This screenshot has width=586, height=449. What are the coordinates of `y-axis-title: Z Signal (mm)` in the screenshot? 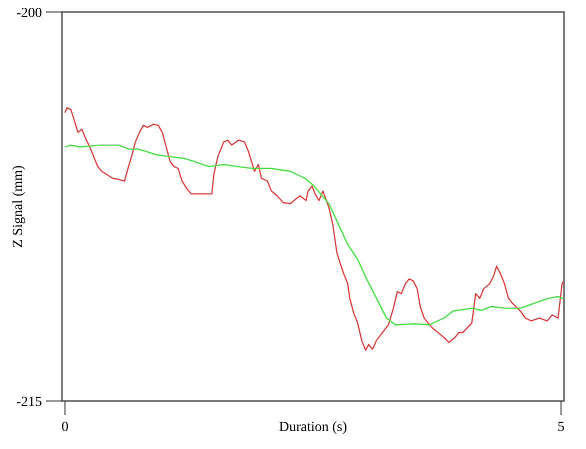 It's located at (18, 206).